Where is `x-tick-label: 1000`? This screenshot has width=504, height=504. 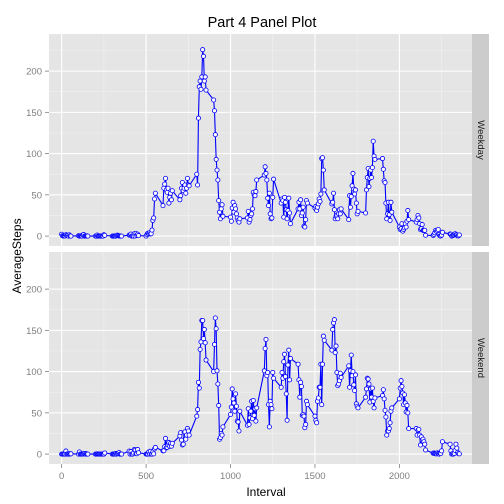
x-tick-label: 1000 is located at coordinates (230, 476).